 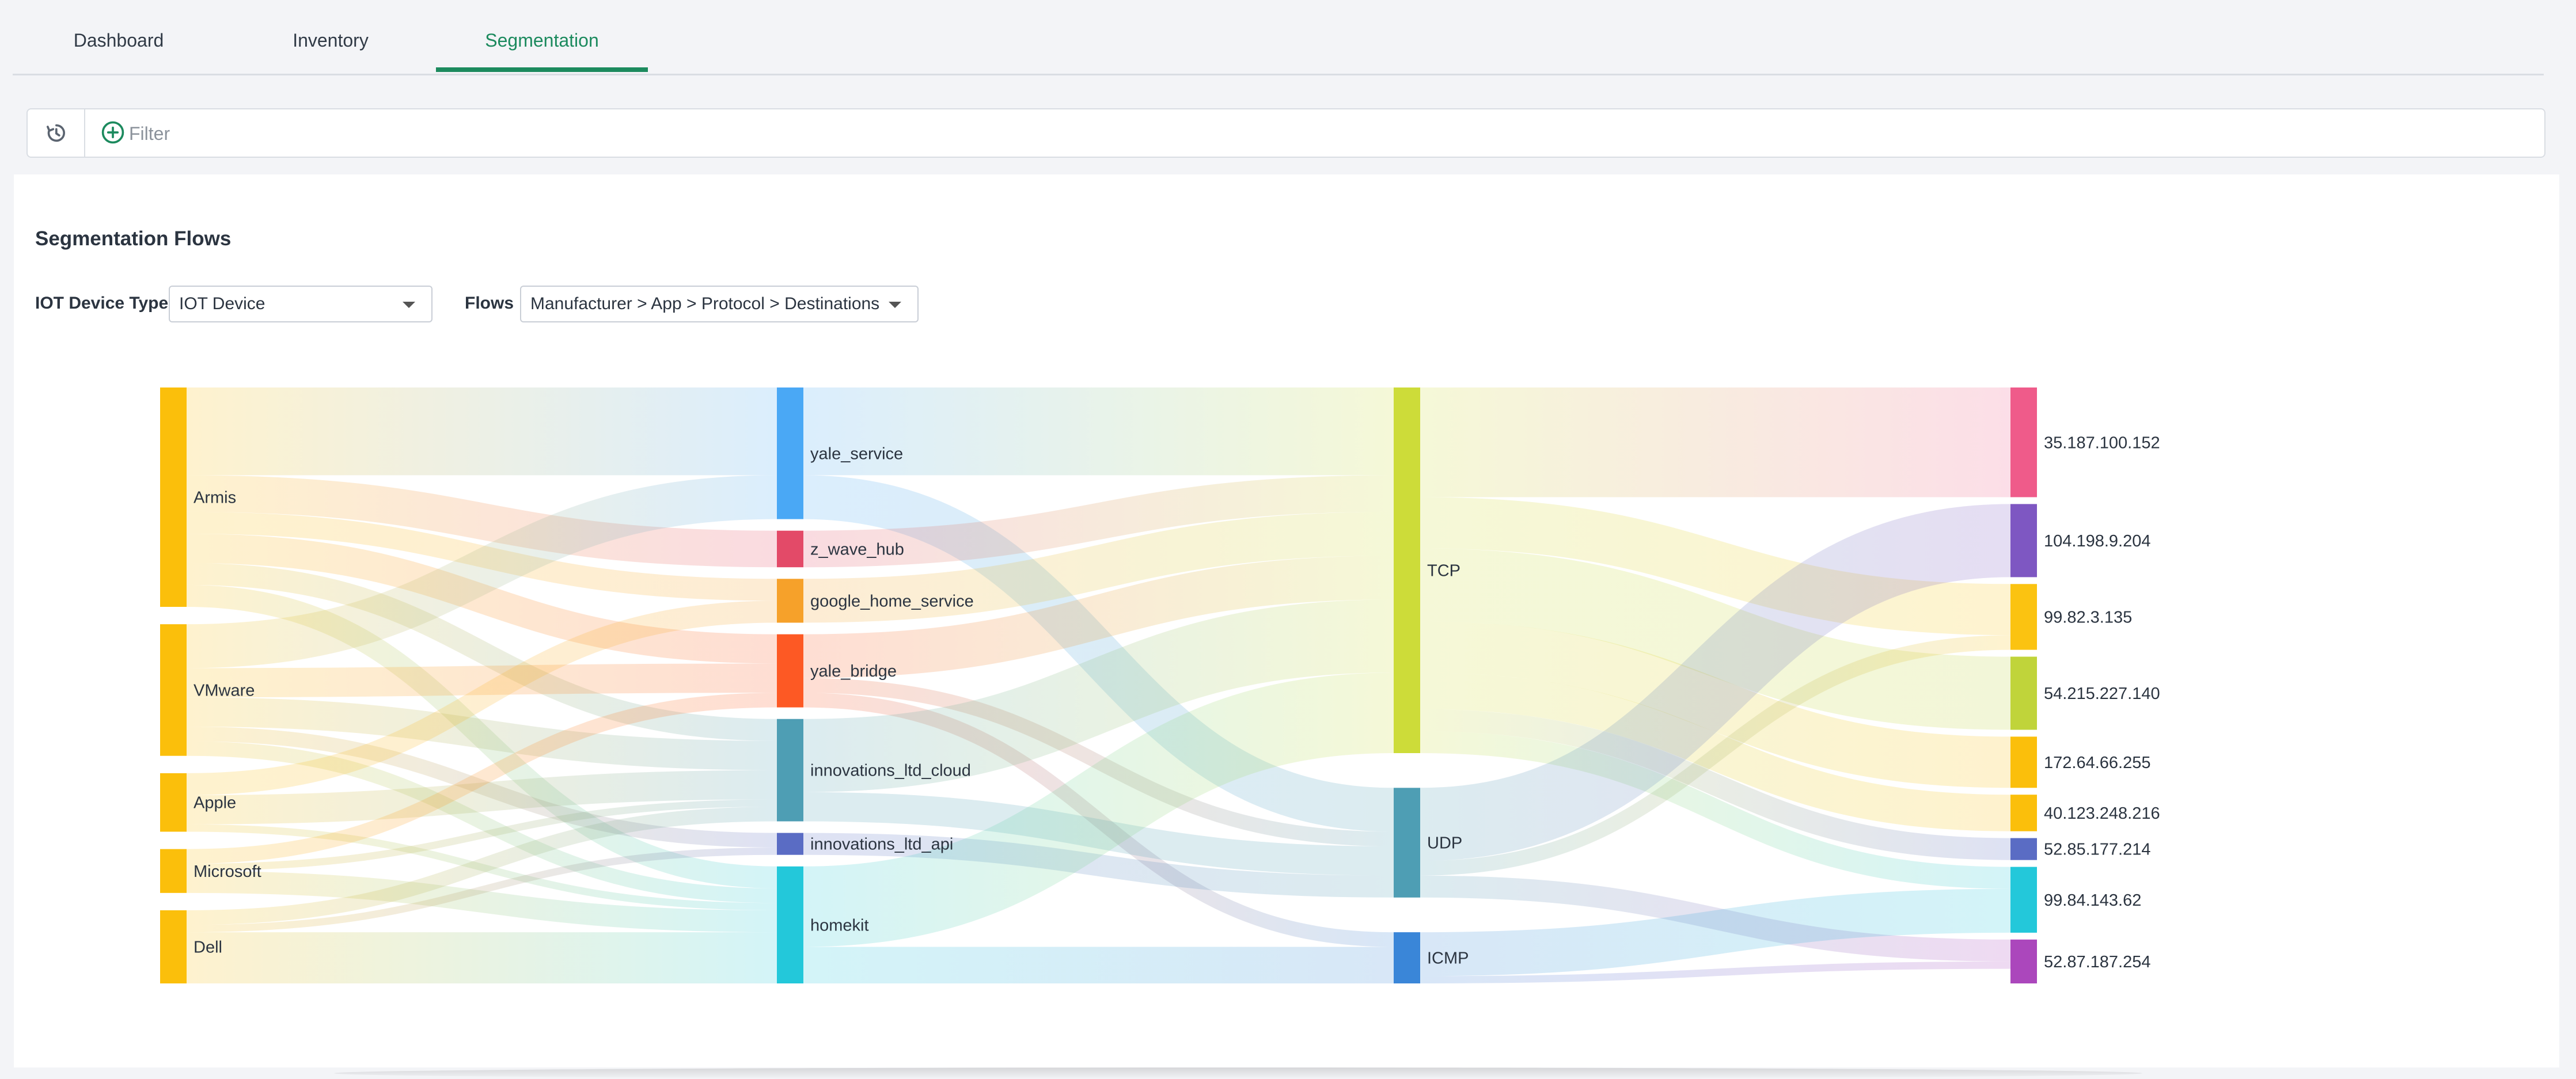 What do you see at coordinates (2102, 813) in the screenshot?
I see `sankey-node-label: 40.123.248.216` at bounding box center [2102, 813].